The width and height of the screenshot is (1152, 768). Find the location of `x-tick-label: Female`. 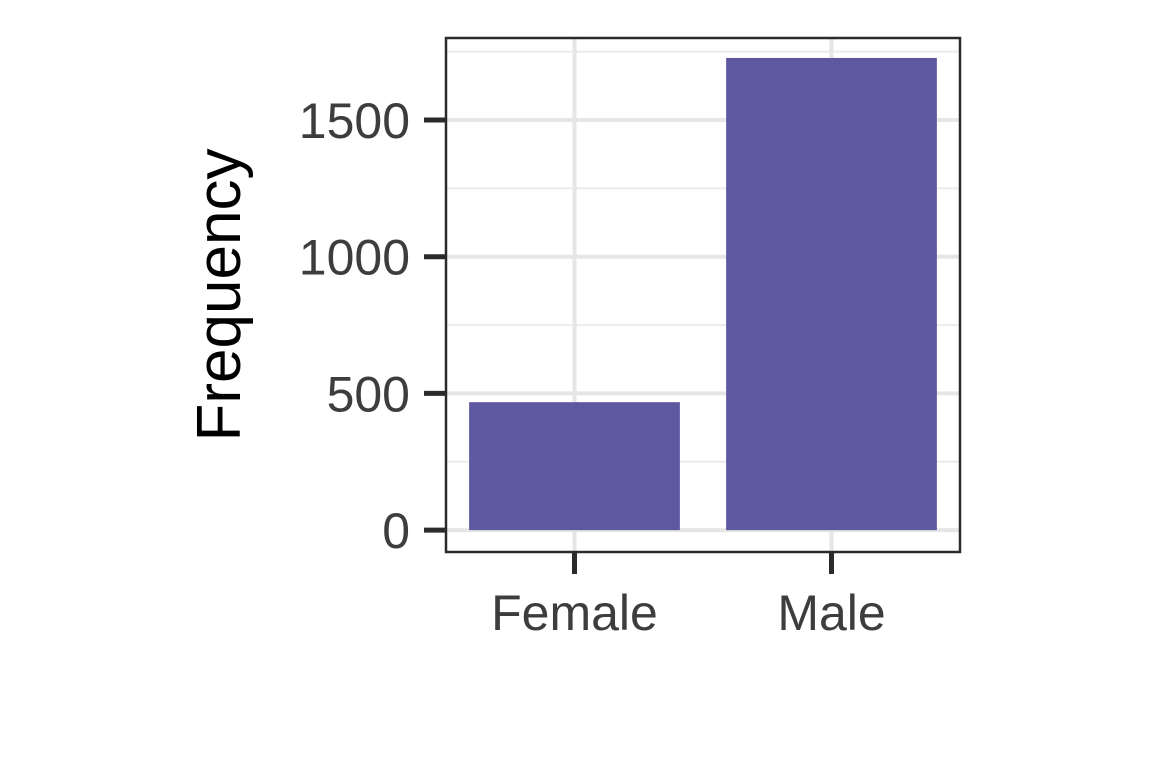

x-tick-label: Female is located at coordinates (574, 613).